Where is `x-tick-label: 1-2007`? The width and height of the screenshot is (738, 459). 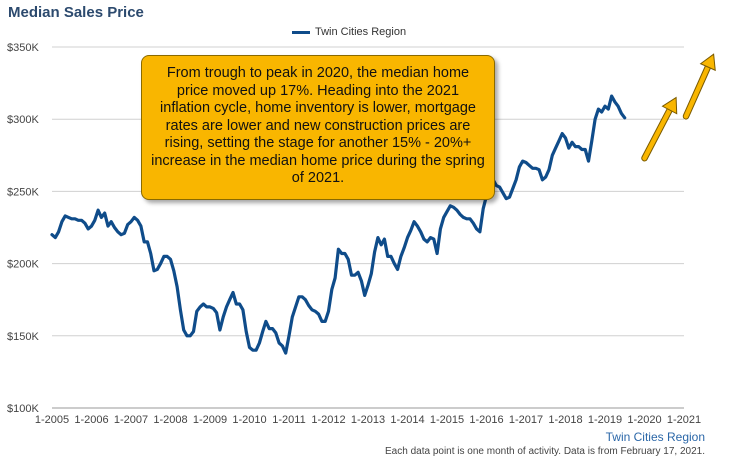 x-tick-label: 1-2007 is located at coordinates (131, 420).